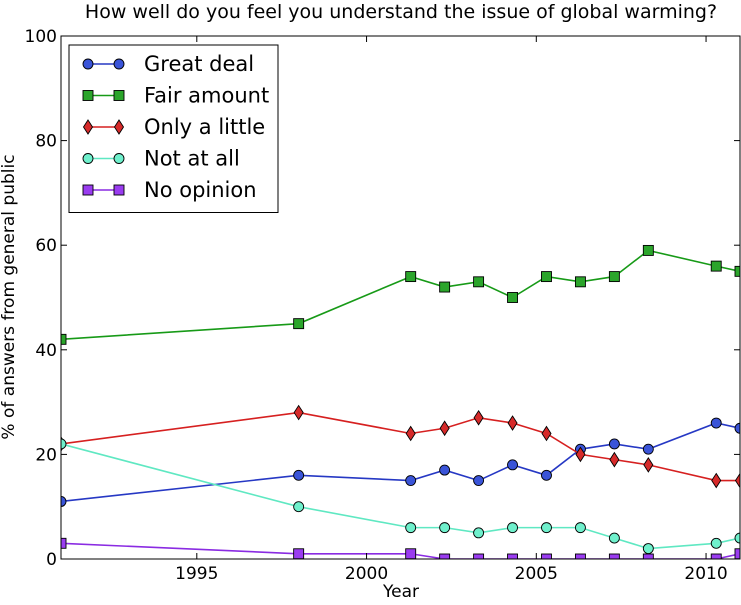 This screenshot has width=741, height=605. Describe the element at coordinates (400, 462) in the screenshot. I see `series-line-great-deal` at that location.